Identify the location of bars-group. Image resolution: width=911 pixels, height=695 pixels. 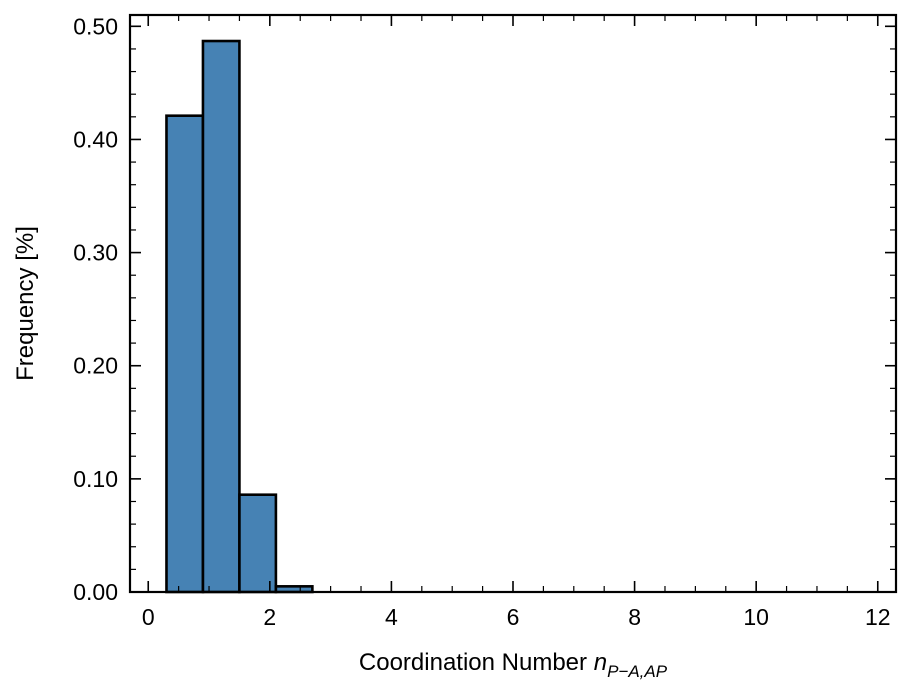
(239, 316).